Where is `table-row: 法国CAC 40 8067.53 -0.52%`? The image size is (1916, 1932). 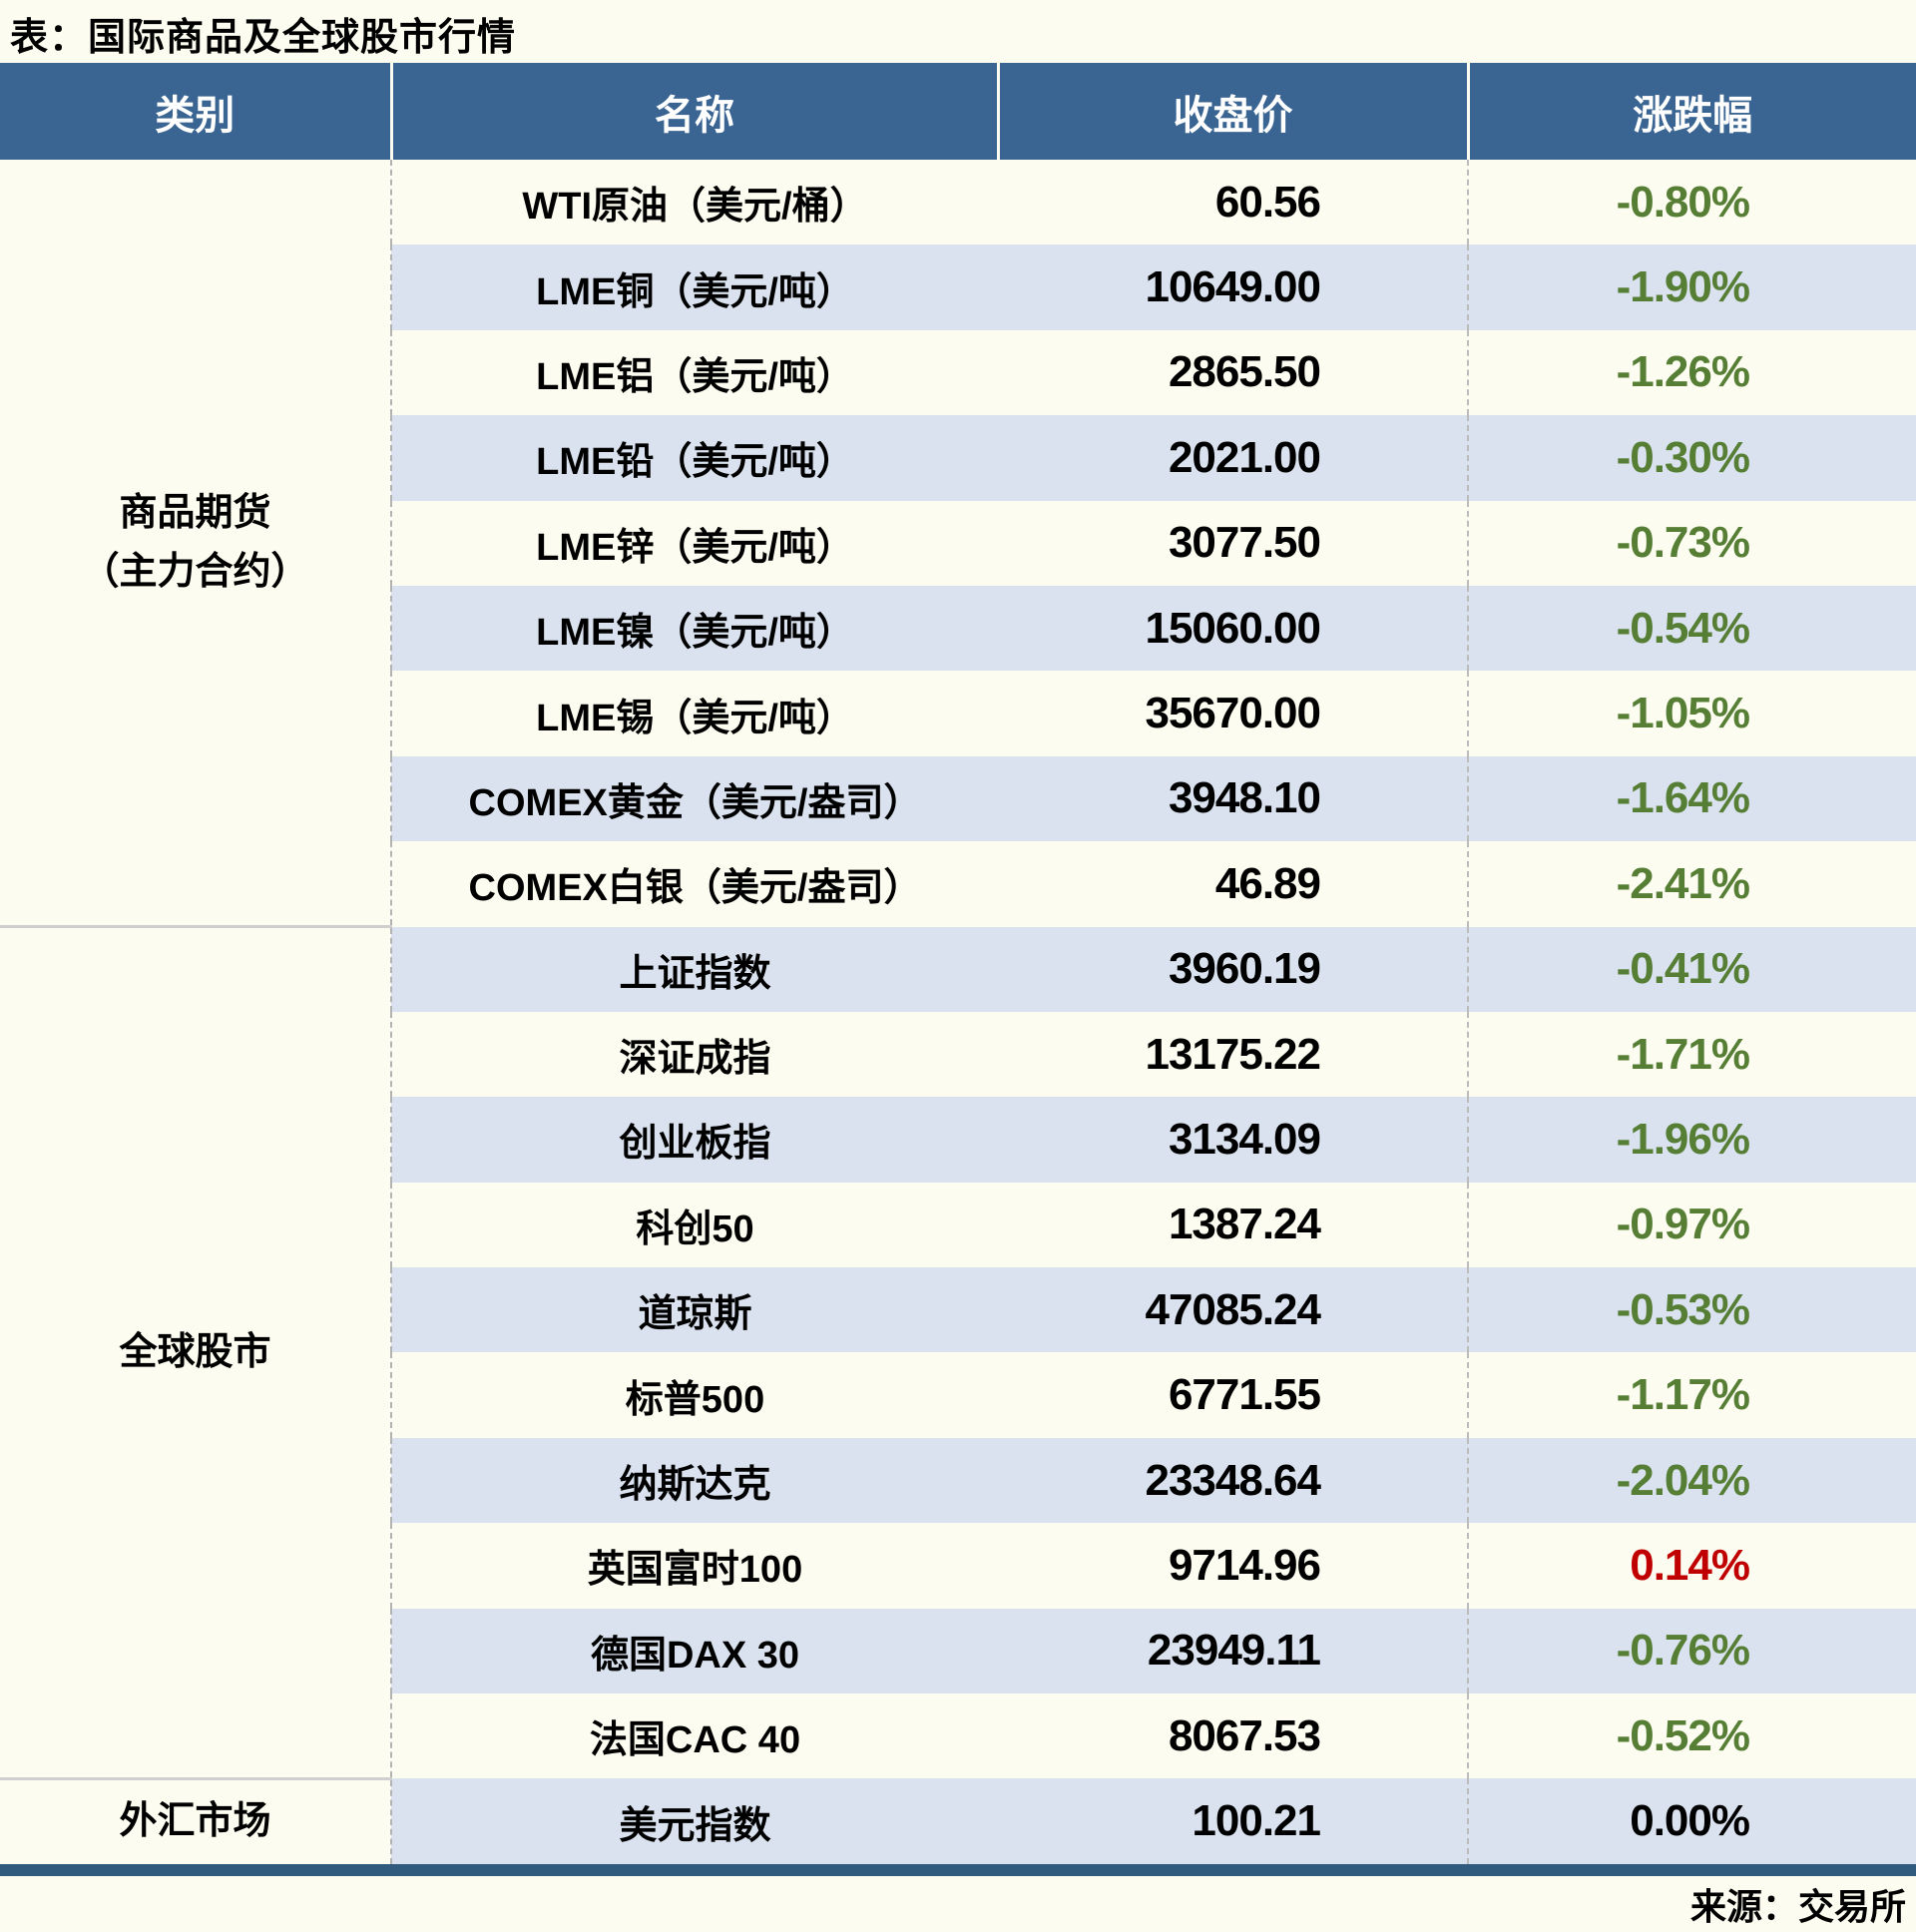
table-row: 法国CAC 40 8067.53 -0.52% is located at coordinates (958, 1736).